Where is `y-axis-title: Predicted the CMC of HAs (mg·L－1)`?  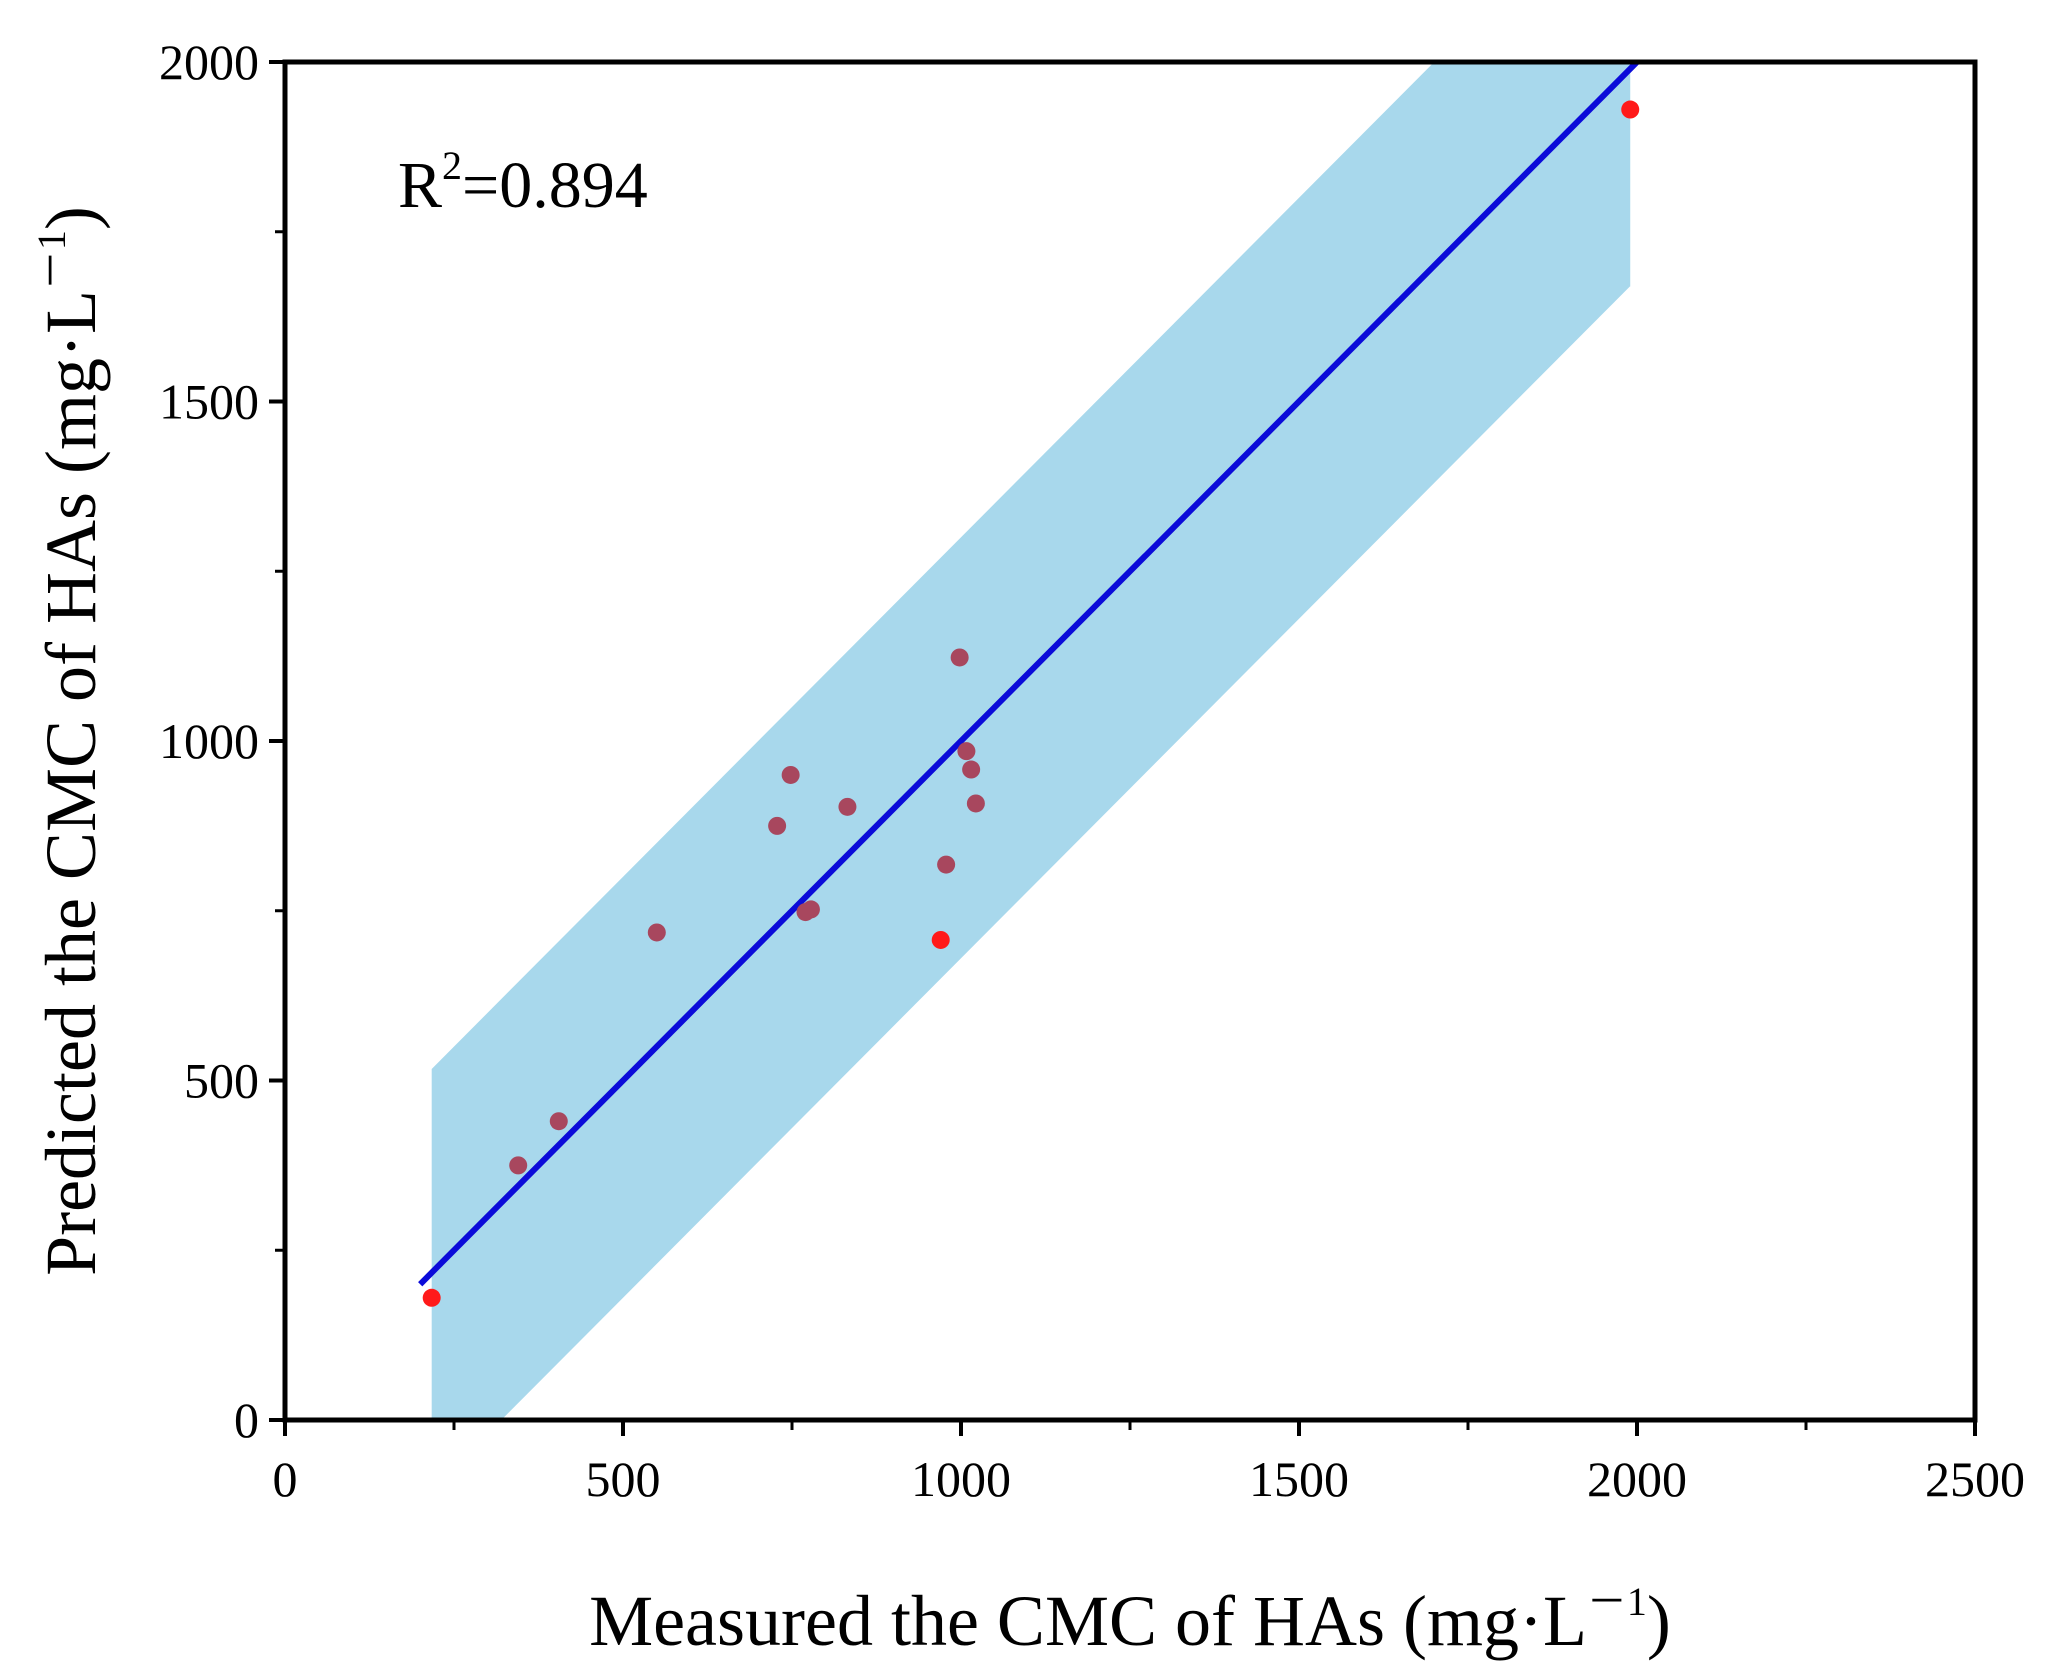
y-axis-title: Predicted the CMC of HAs (mg·L－1) is located at coordinates (70, 741).